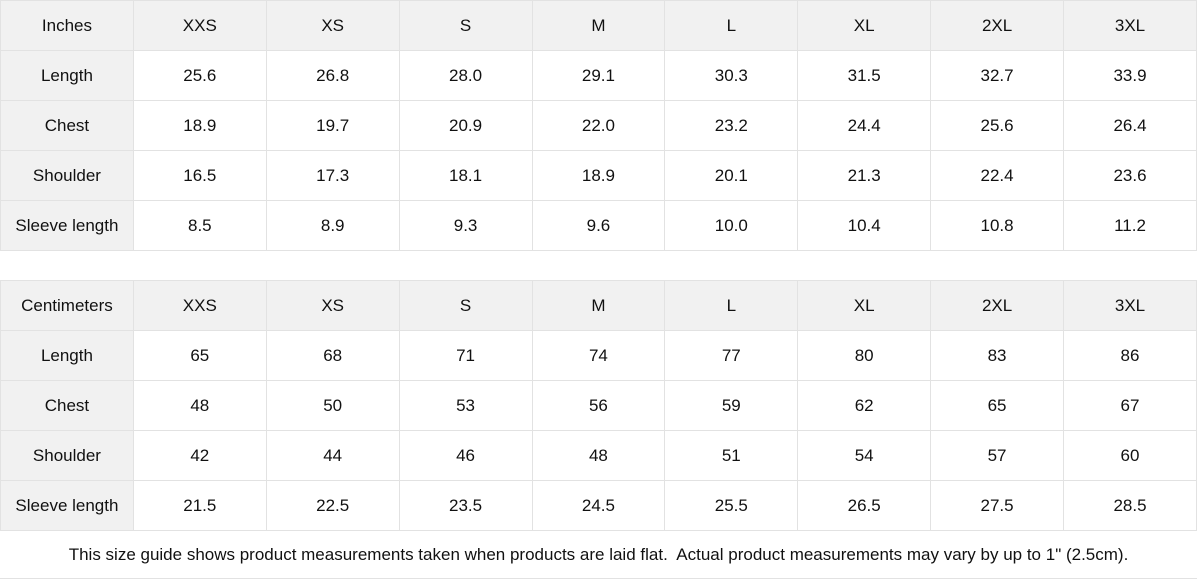 This screenshot has width=1197, height=580. Describe the element at coordinates (199, 175) in the screenshot. I see `measurement-value-cell: 16.5` at that location.